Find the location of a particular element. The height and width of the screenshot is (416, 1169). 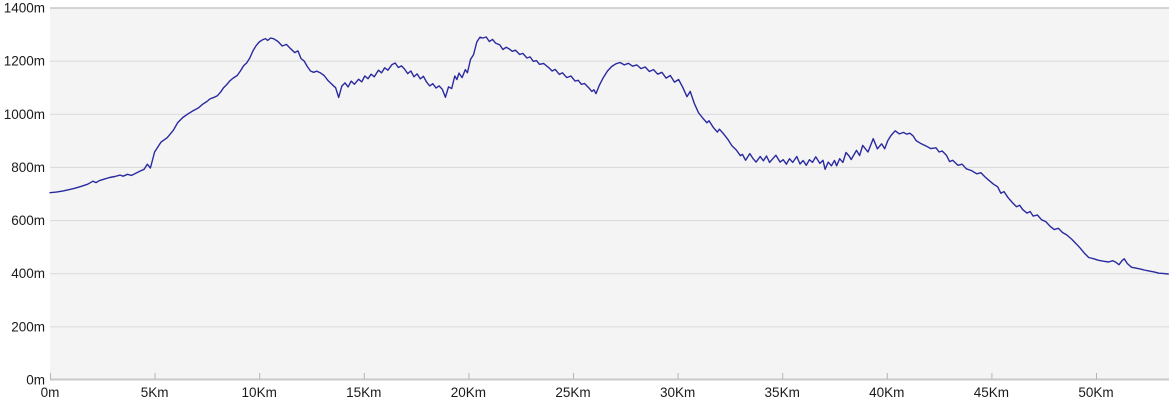

x-tick-label: 0m is located at coordinates (50, 392).